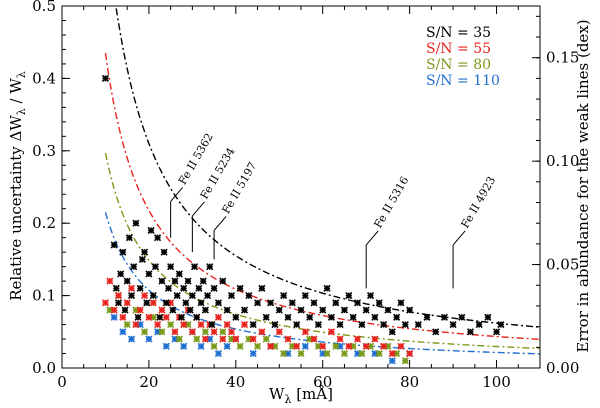 The image size is (600, 408). What do you see at coordinates (463, 81) in the screenshot?
I see `legend-entry: S/N = 110` at bounding box center [463, 81].